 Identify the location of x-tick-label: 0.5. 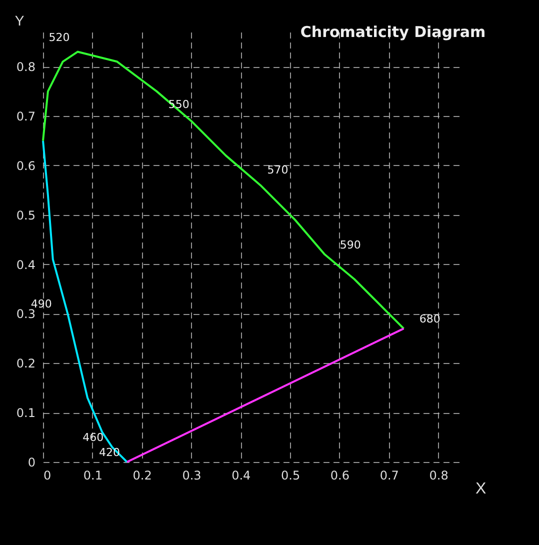
(290, 475).